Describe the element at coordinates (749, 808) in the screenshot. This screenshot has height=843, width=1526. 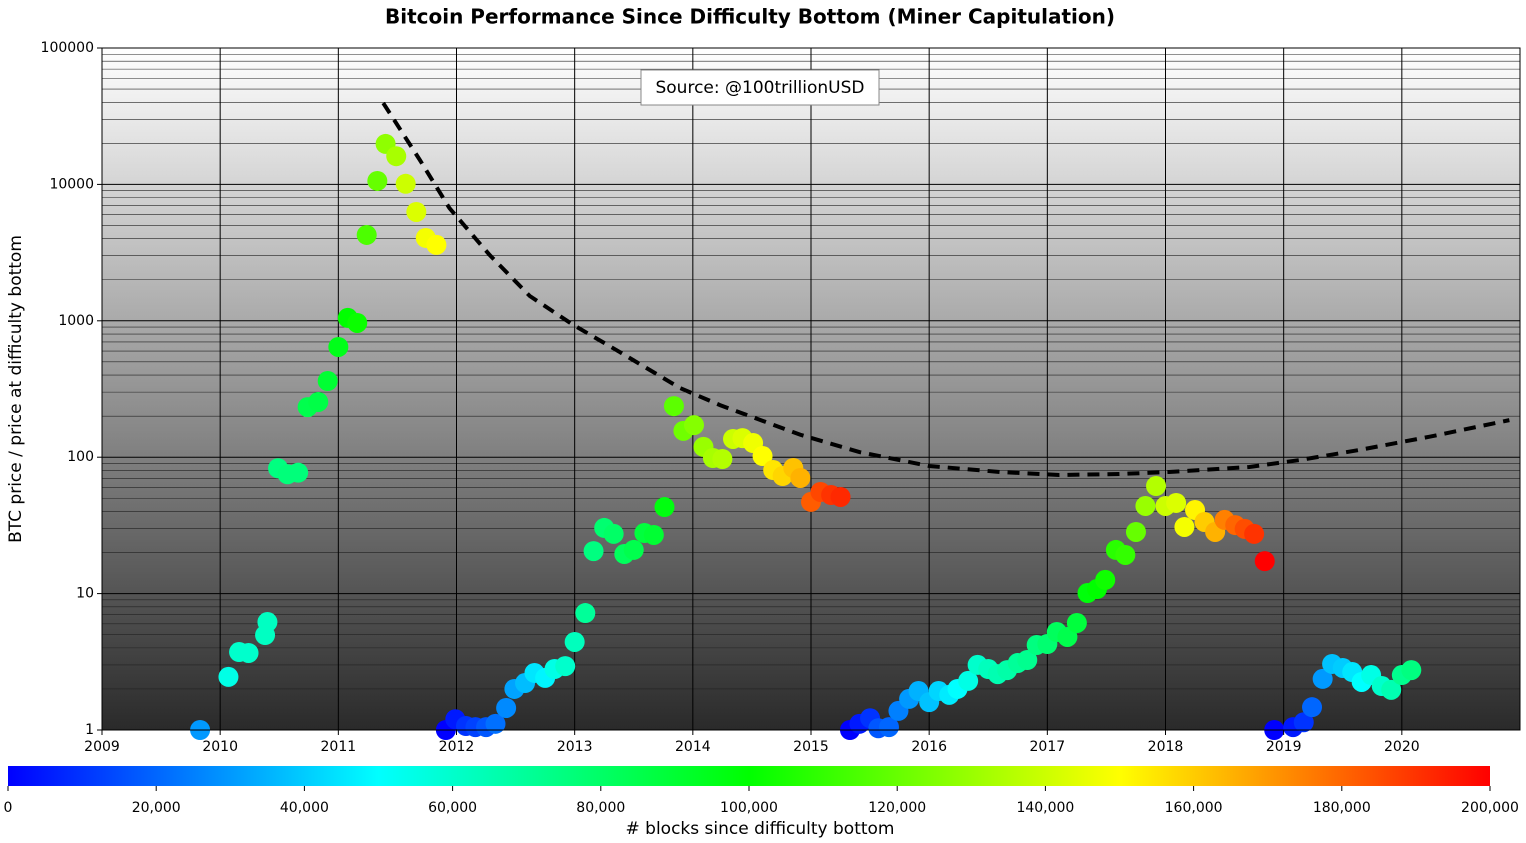
I see `colorbar-tick-label: 100,000` at that location.